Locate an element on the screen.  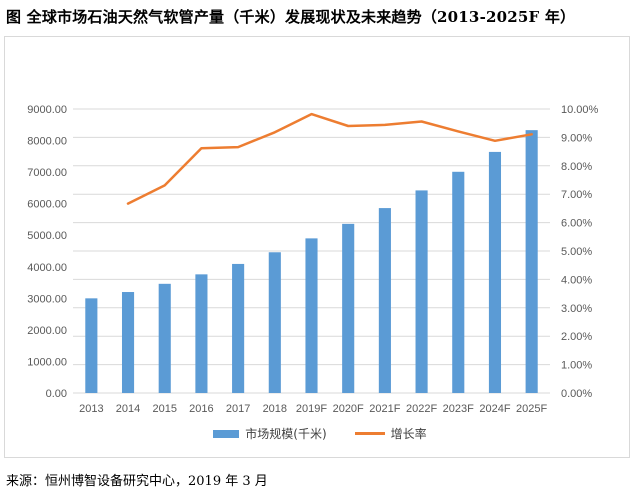
right-axis-tick-label: 7.00% is located at coordinates (576, 195).